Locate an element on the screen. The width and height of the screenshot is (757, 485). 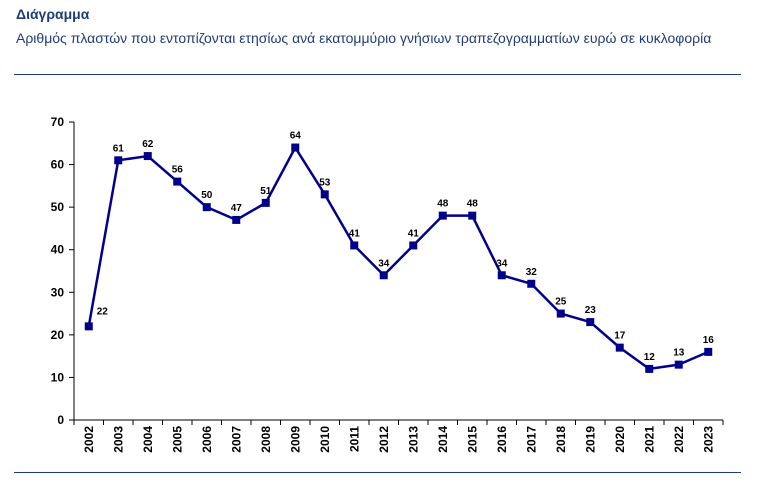
data-label: 61 is located at coordinates (119, 148).